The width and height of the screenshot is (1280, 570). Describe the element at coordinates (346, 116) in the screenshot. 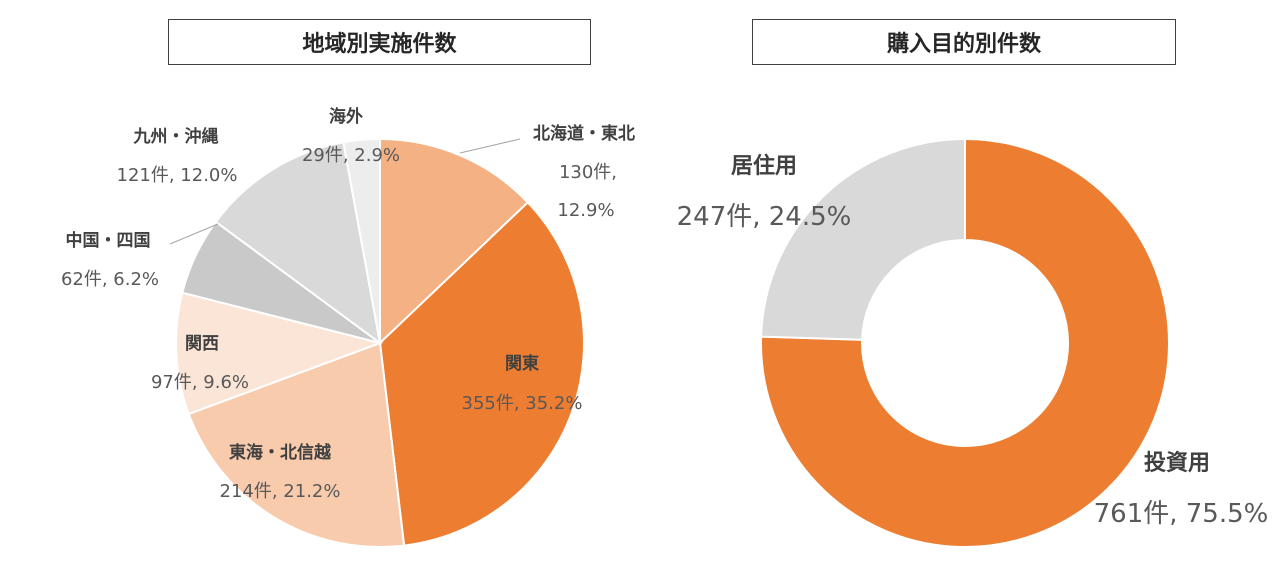

I see `slice-label-overseas: 海外` at that location.